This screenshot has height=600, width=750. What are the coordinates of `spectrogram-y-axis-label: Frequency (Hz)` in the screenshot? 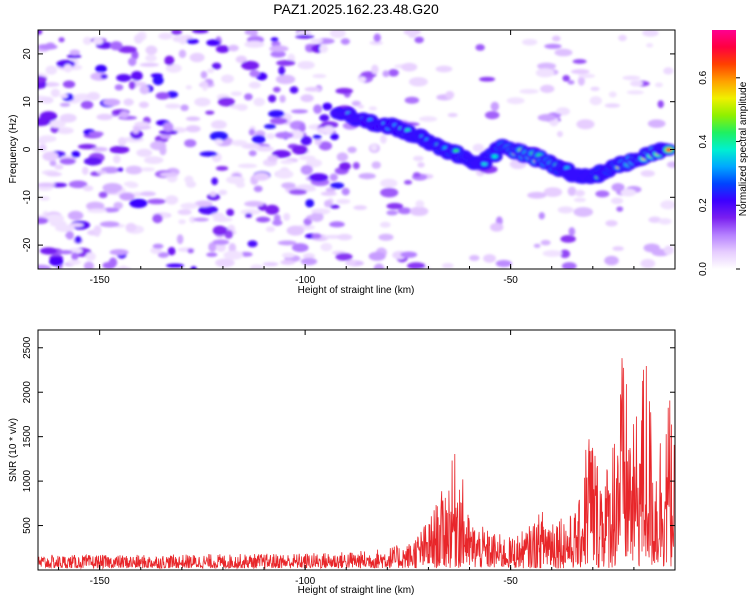 It's located at (13, 149).